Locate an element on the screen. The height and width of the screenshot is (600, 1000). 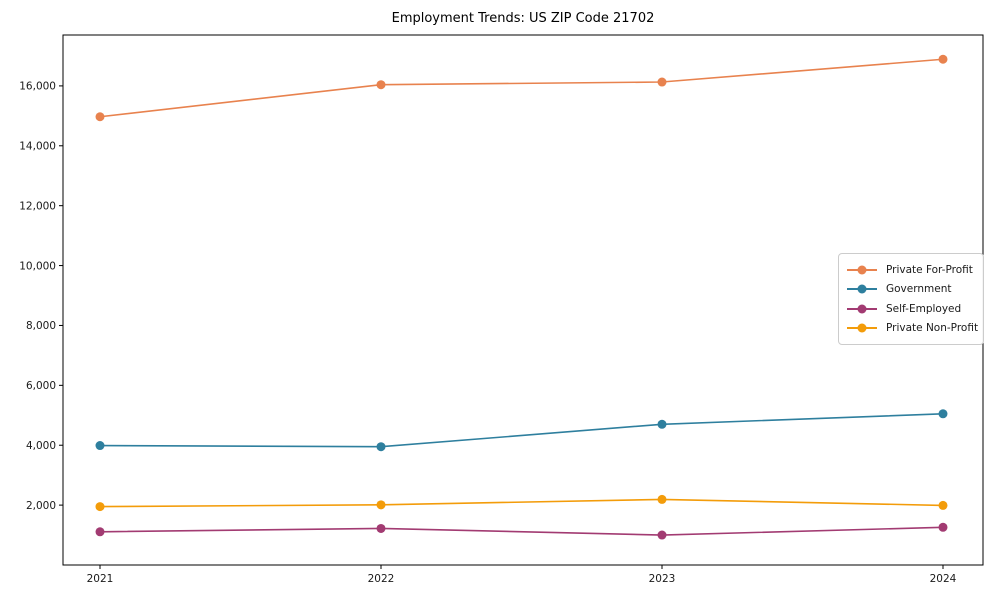
y-tick-label: 4,000 is located at coordinates (41, 446).